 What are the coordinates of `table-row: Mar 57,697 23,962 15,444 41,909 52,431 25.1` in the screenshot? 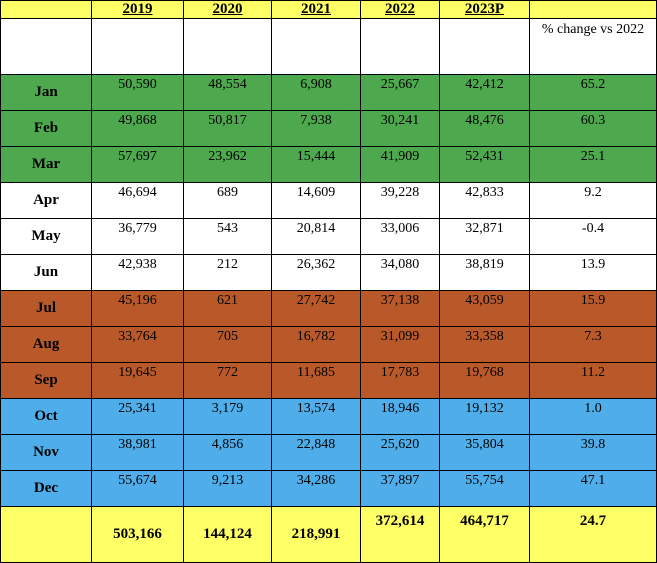 It's located at (328, 164).